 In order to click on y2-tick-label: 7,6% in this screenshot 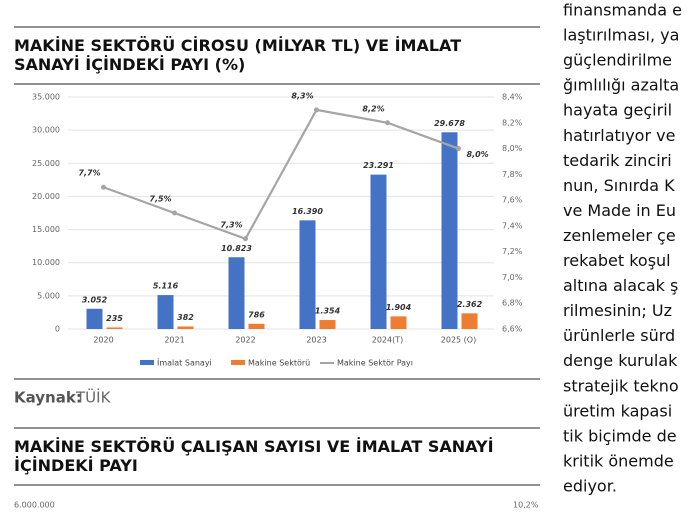, I will do `click(512, 200)`.